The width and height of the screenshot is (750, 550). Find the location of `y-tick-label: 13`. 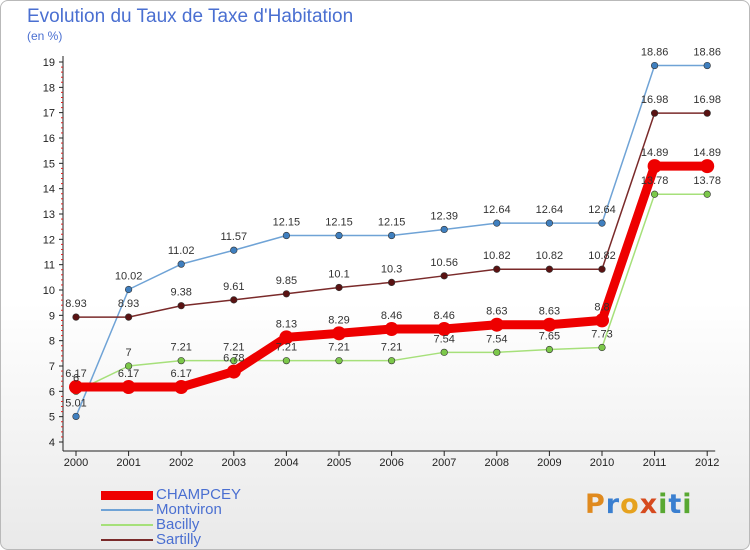

y-tick-label: 13 is located at coordinates (49, 215).